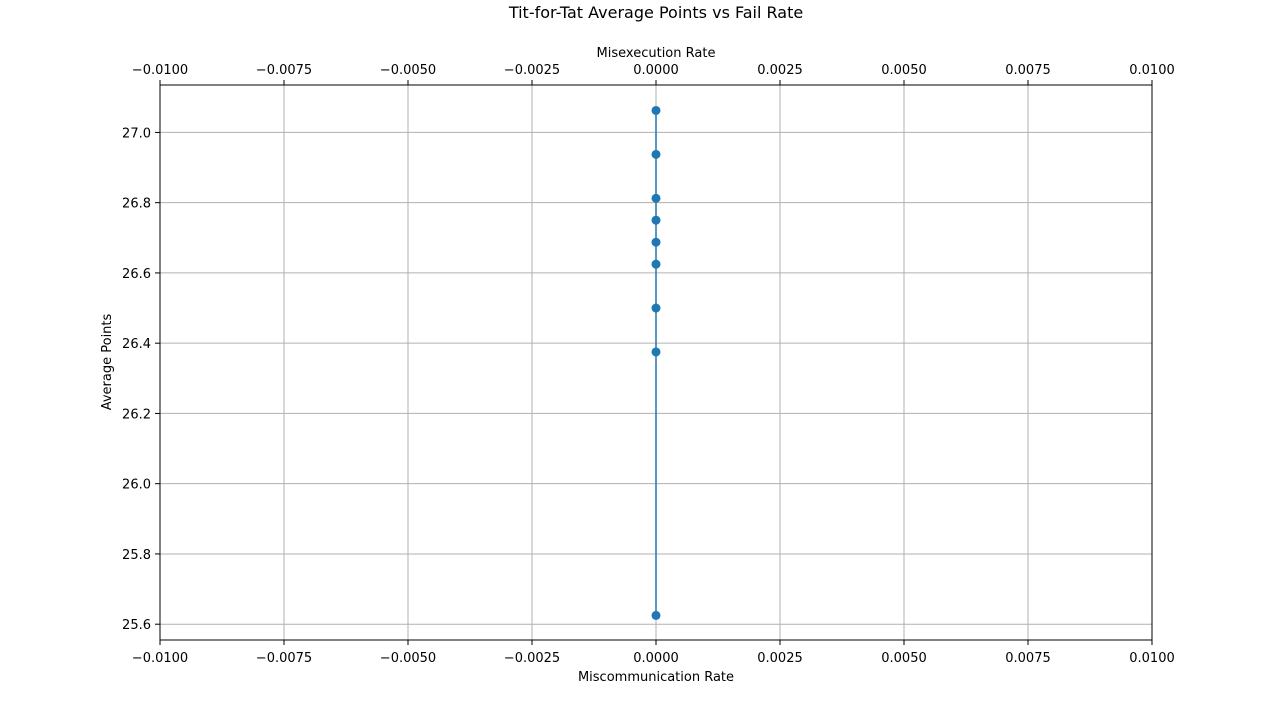 This screenshot has height=719, width=1280. Describe the element at coordinates (107, 361) in the screenshot. I see `y-axis-label: Average Points` at that location.